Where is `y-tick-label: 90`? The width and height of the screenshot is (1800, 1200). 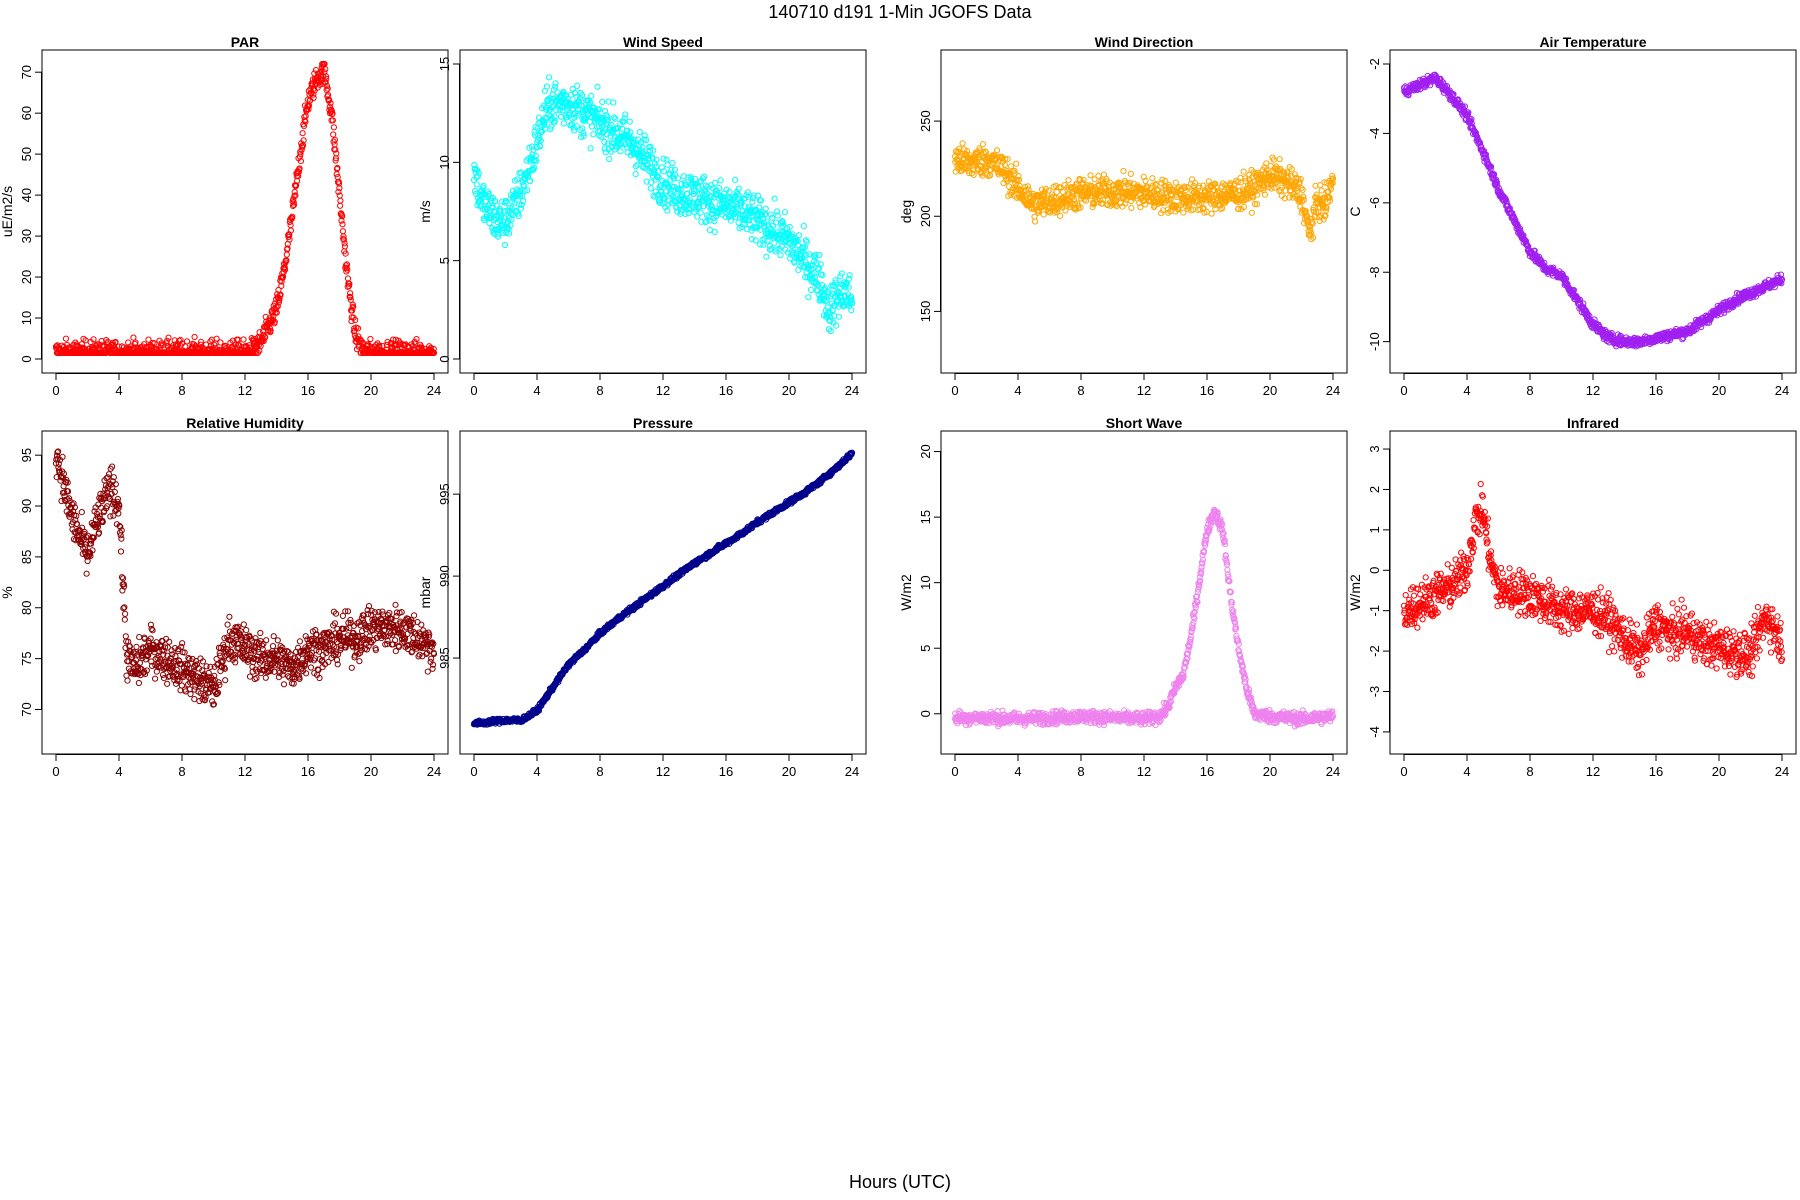 y-tick-label: 90 is located at coordinates (26, 506).